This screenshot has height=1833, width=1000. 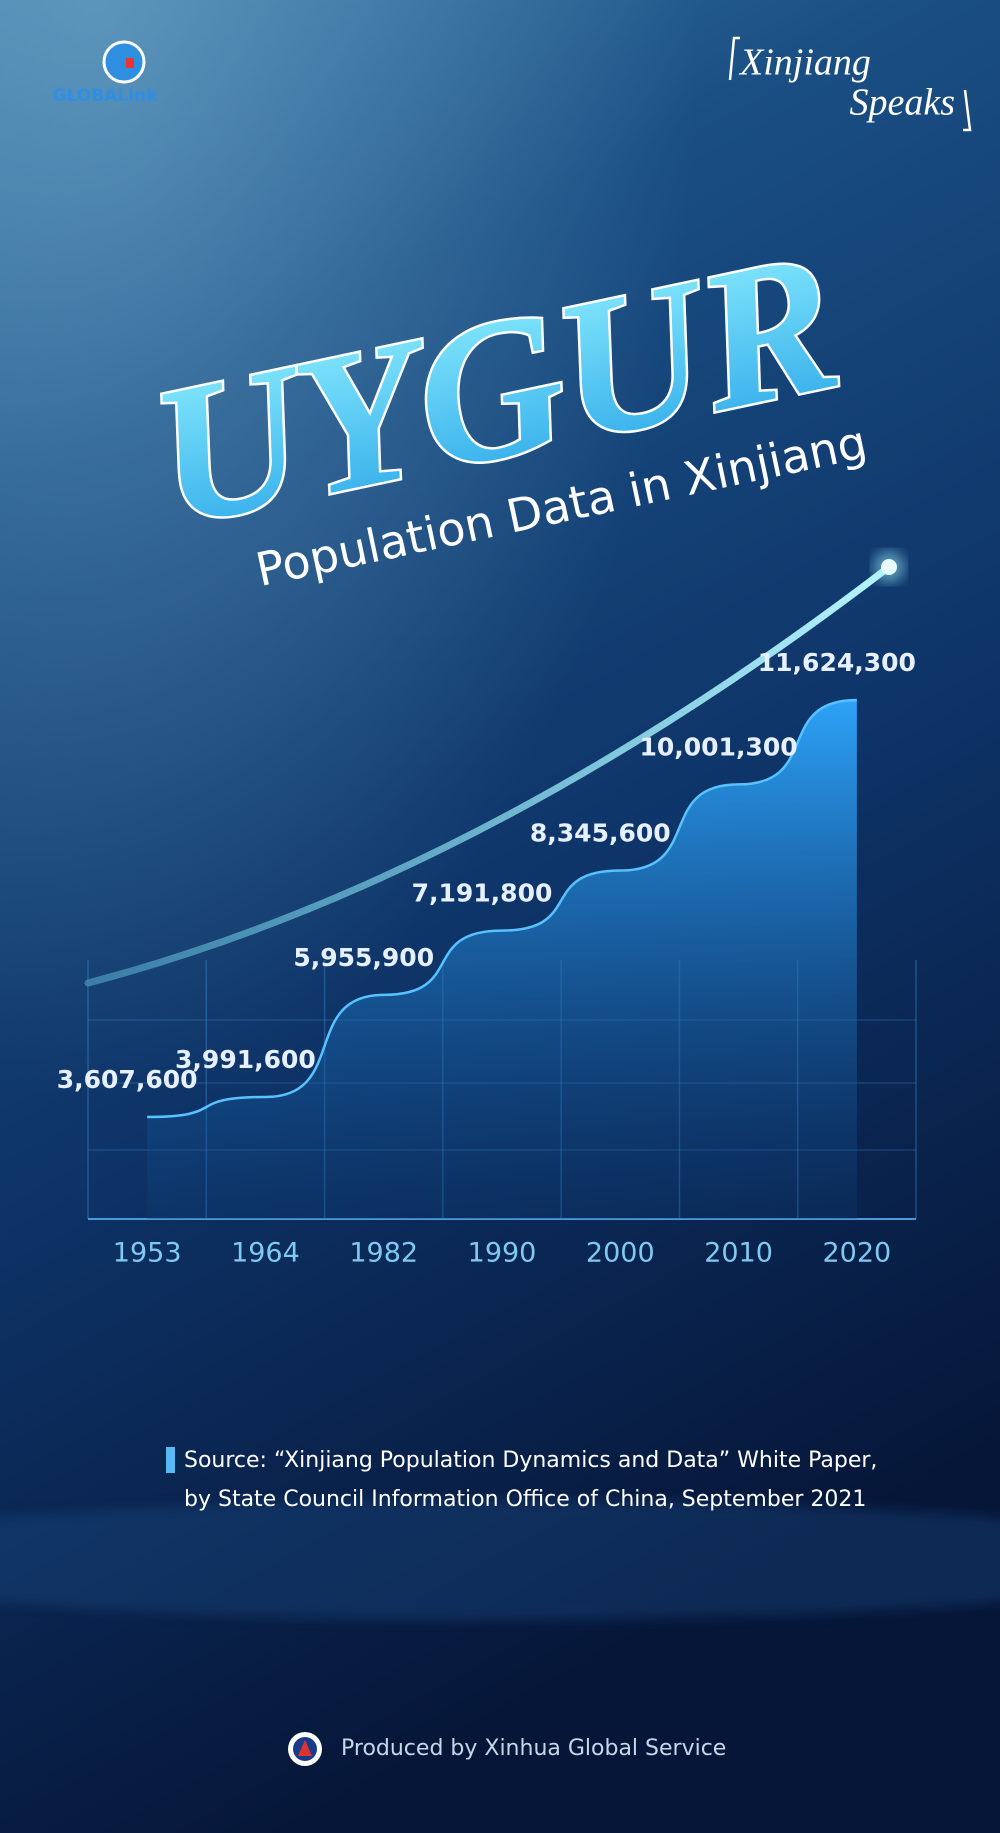 What do you see at coordinates (482, 893) in the screenshot?
I see `value-label: 7,191,800` at bounding box center [482, 893].